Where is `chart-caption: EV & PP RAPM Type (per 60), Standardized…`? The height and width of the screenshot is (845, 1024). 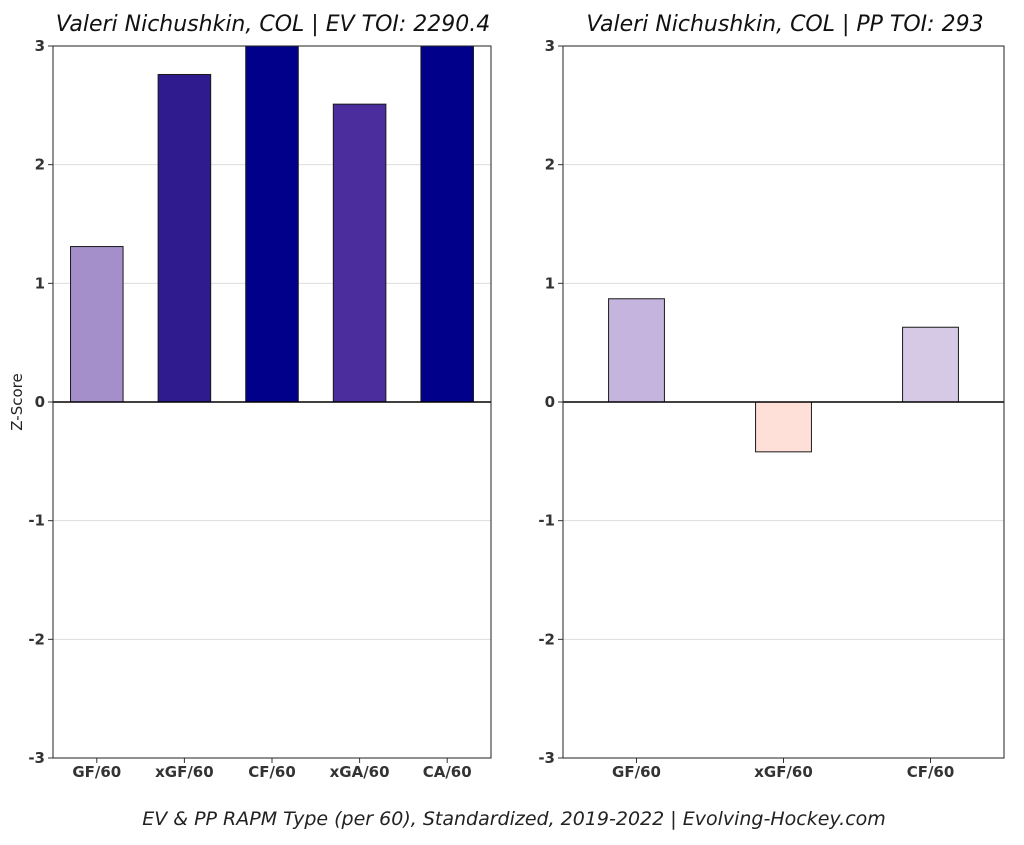
chart-caption: EV & PP RAPM Type (per 60), Standardized… is located at coordinates (514, 819).